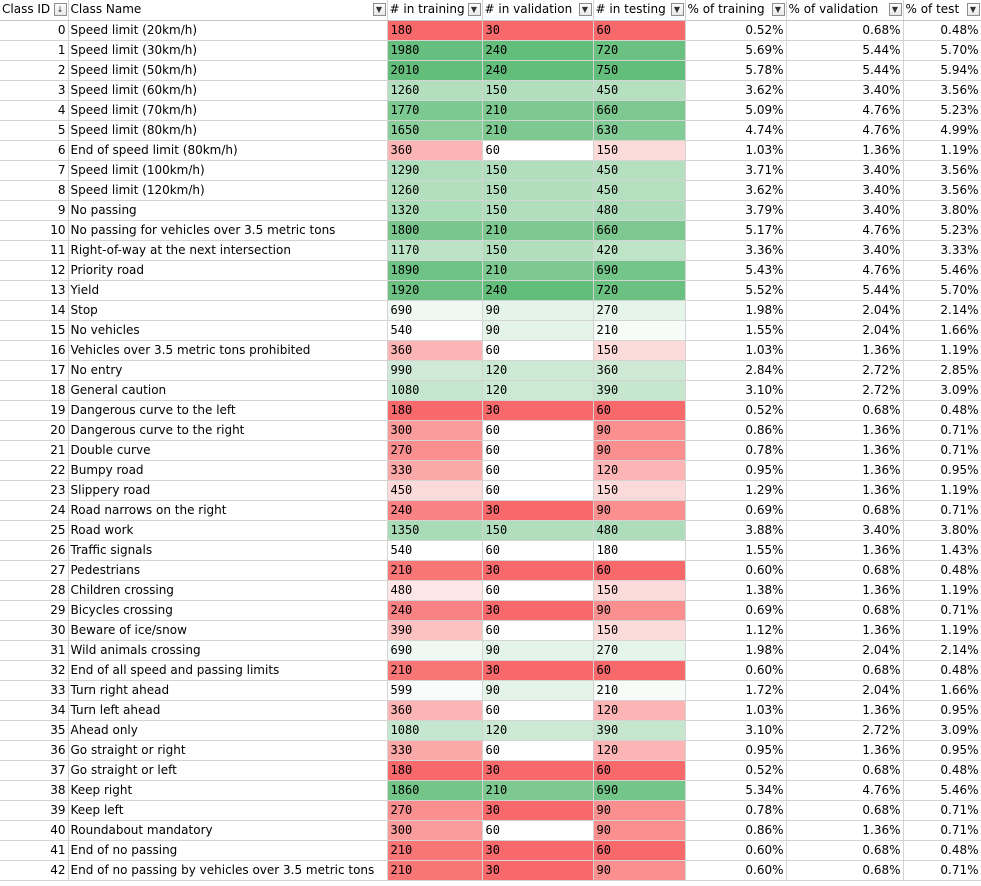 This screenshot has width=981, height=886. I want to click on header-in-training: # in training ▼, so click(435, 10).